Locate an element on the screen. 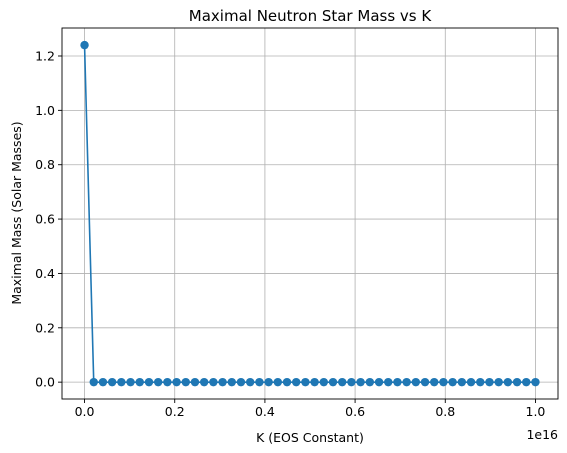  chart-title: Maximal Neutron Star Mass vs K is located at coordinates (311, 16).